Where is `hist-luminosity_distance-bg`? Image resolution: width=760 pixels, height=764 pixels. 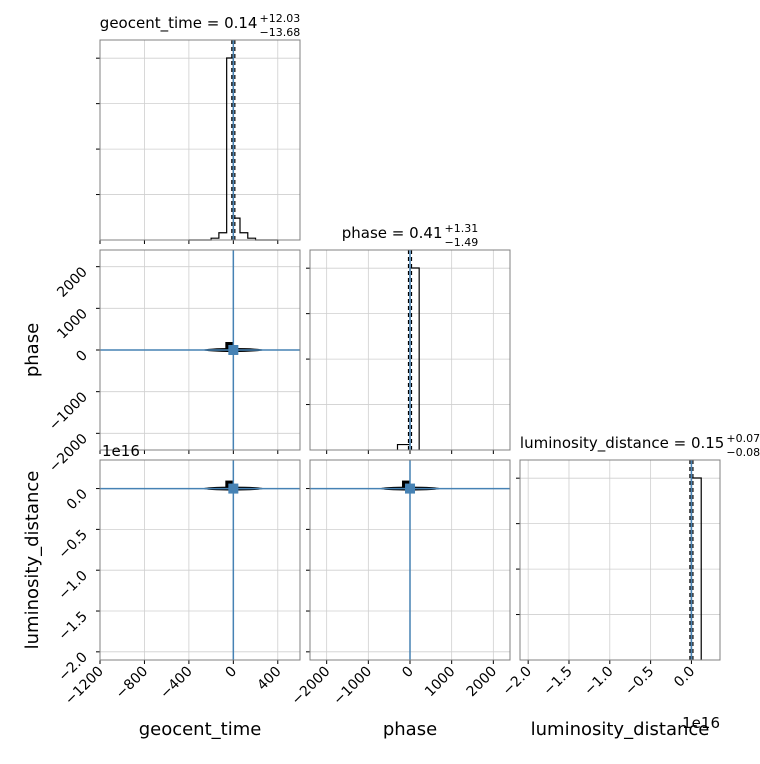 hist-luminosity_distance-bg is located at coordinates (620, 560).